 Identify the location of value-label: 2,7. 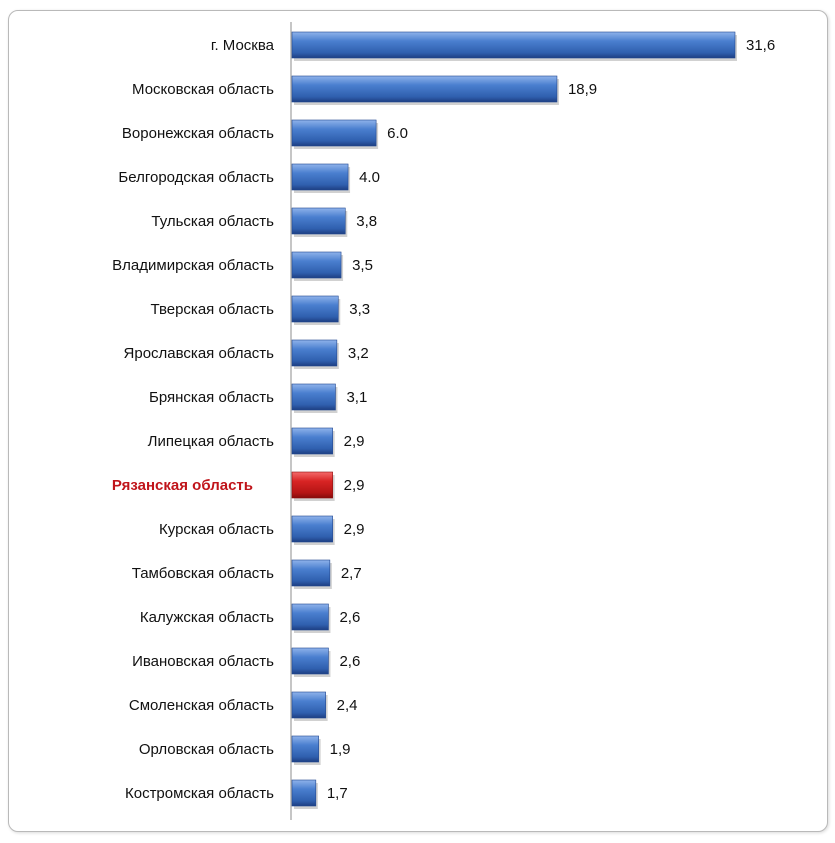
(351, 573).